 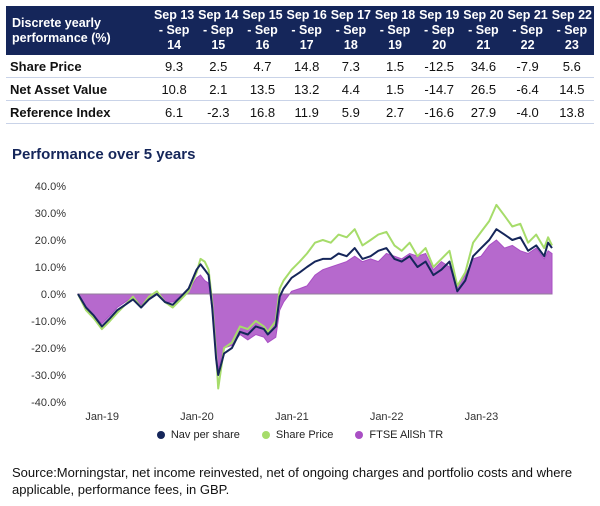 What do you see at coordinates (174, 30) in the screenshot?
I see `period-header: Sep 13- Sep 14` at bounding box center [174, 30].